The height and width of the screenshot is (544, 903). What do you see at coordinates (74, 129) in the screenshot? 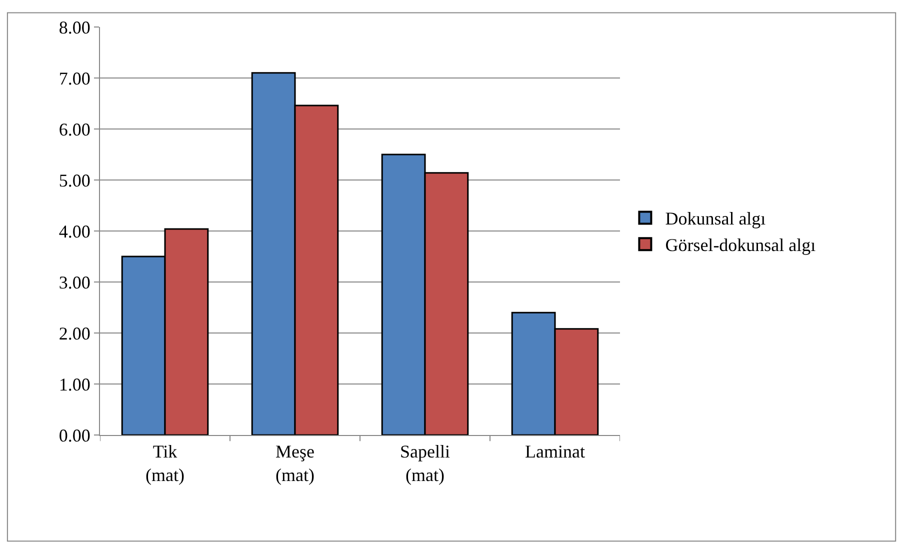
I see `y-tick-label: 6.00` at bounding box center [74, 129].